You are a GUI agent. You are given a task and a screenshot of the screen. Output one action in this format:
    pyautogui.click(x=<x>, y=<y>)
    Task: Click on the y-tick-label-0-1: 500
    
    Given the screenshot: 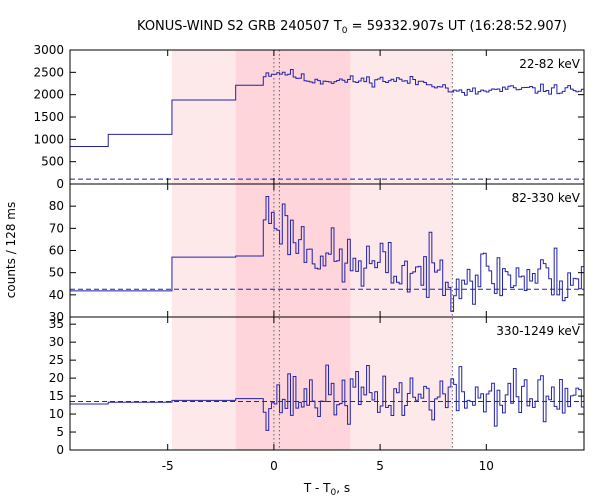 What is the action you would take?
    pyautogui.click(x=52, y=162)
    